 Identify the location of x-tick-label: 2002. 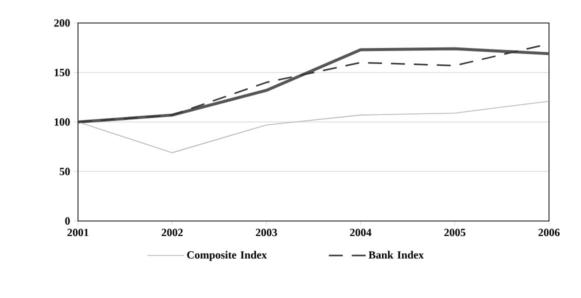
(172, 232).